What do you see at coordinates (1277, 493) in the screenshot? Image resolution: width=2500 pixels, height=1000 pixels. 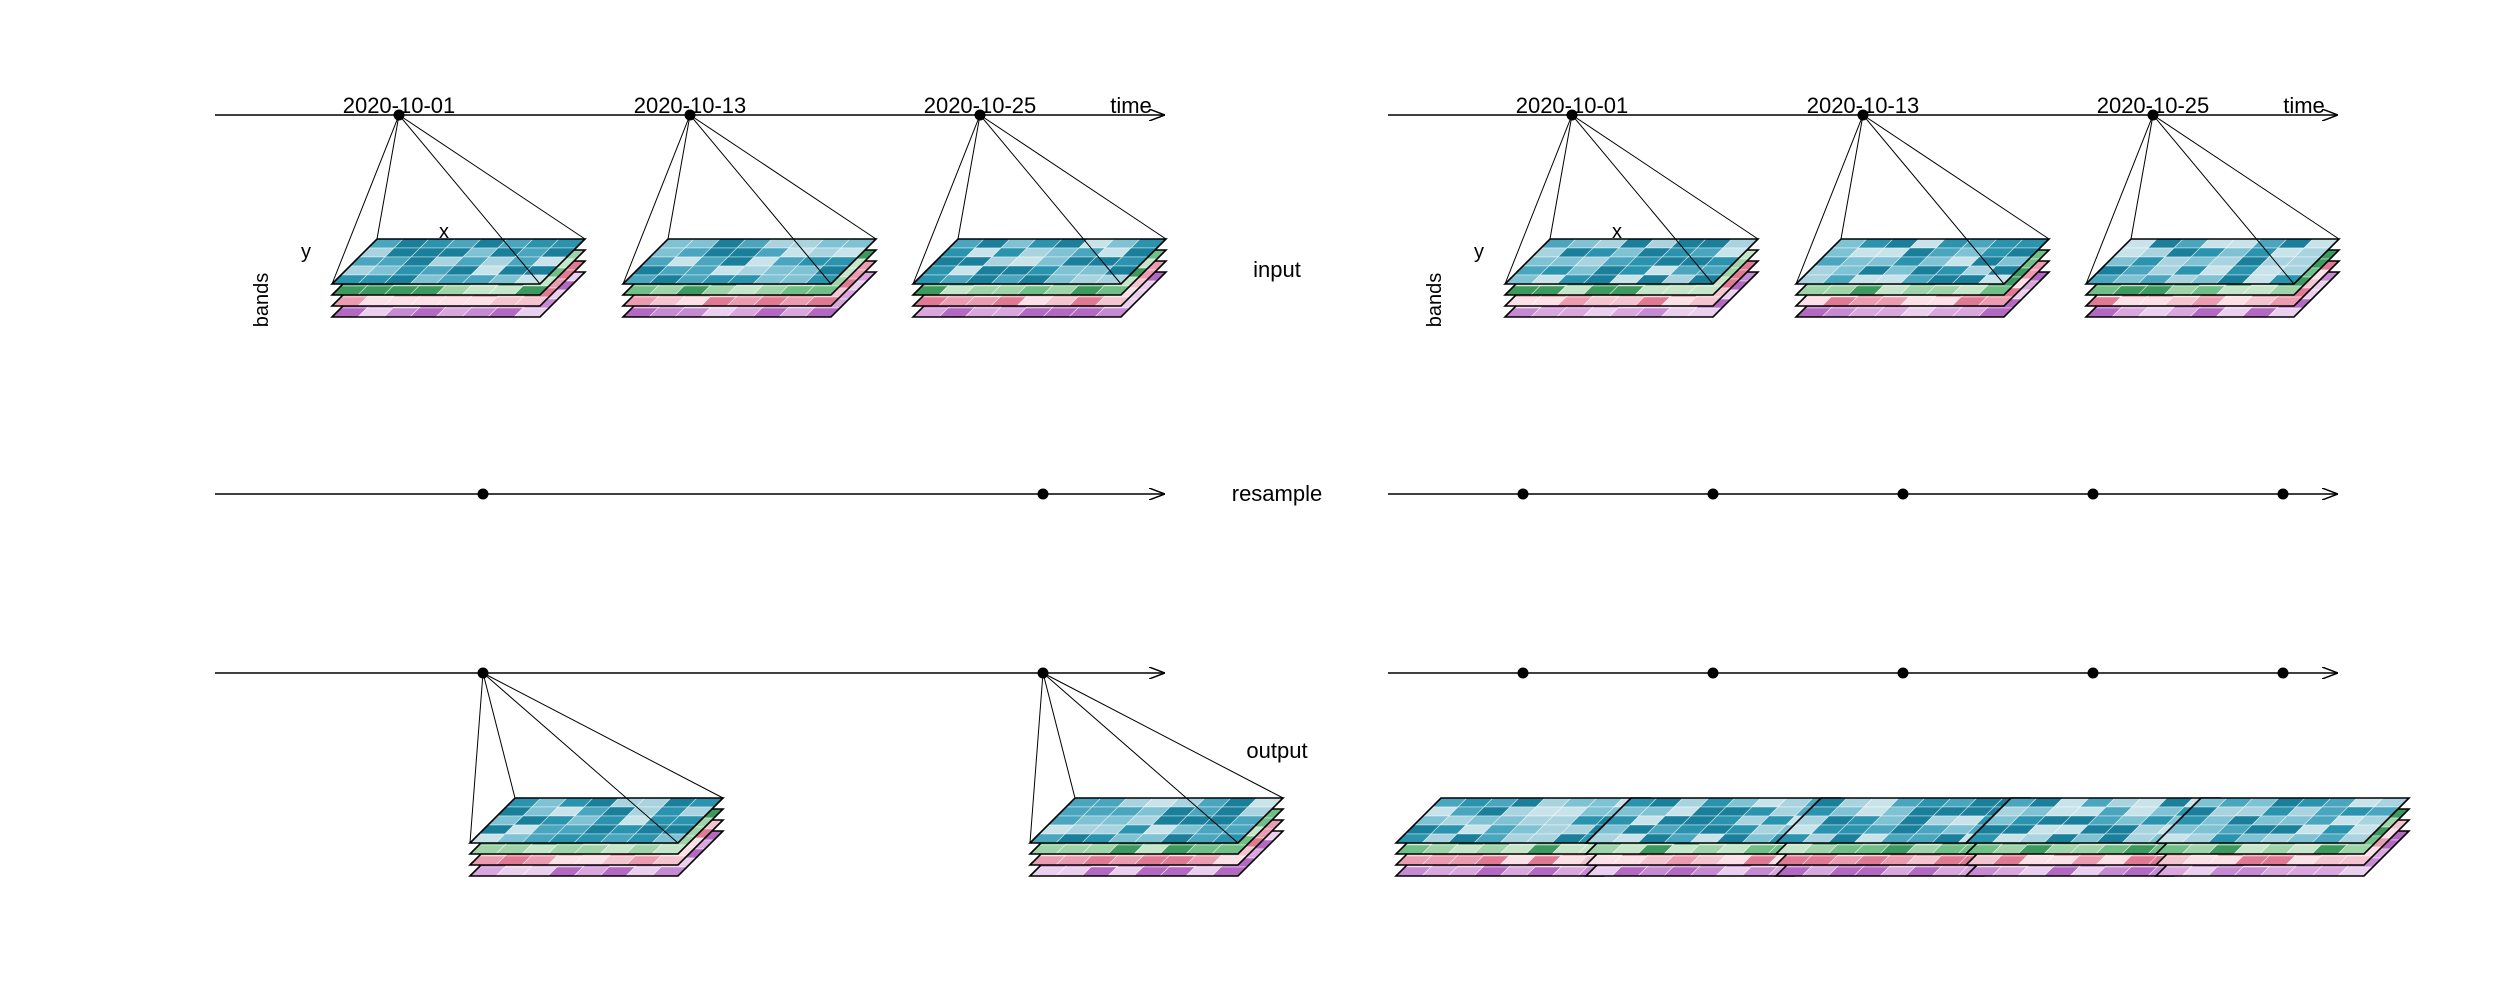 I see `row-label-resample: resample` at bounding box center [1277, 493].